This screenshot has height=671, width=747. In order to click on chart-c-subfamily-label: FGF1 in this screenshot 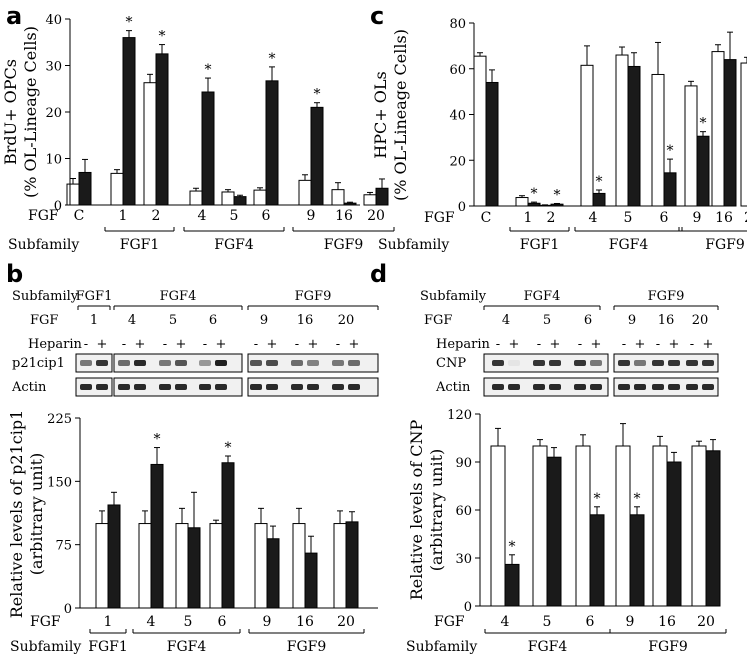, I will do `click(540, 245)`.